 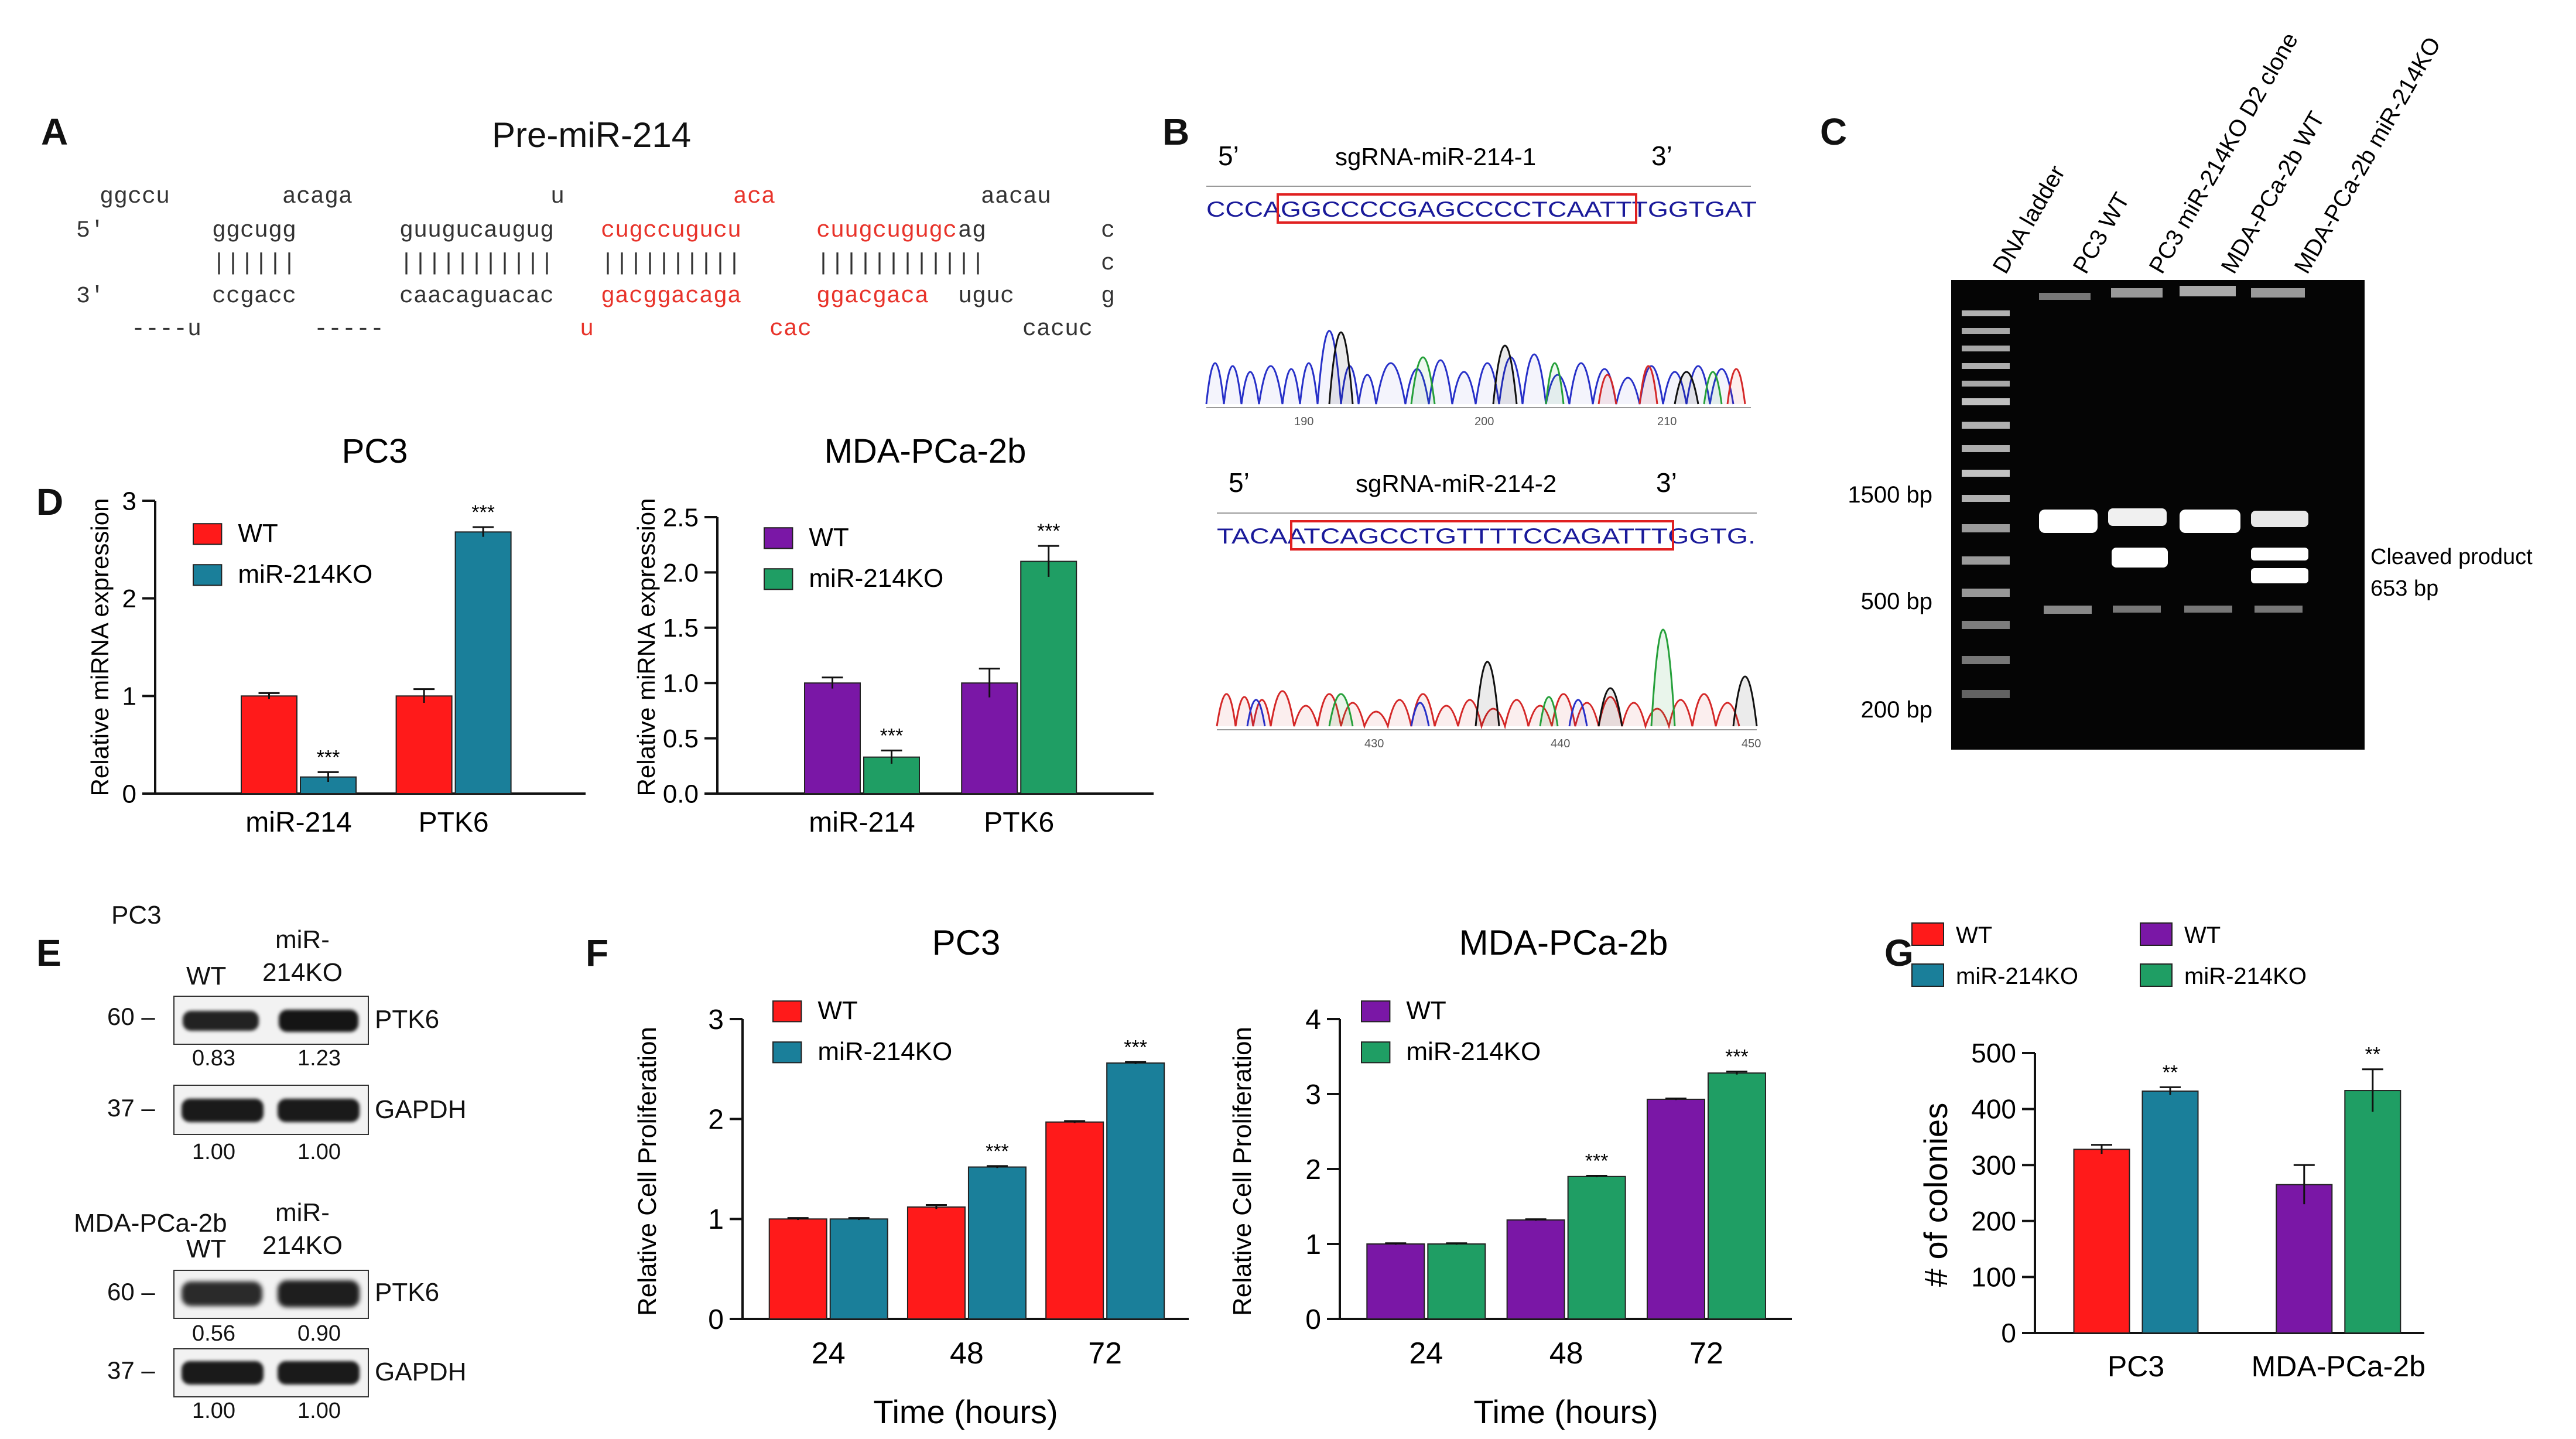 What do you see at coordinates (2404, 588) in the screenshot?
I see `cleaved-product-size: 653 bp` at bounding box center [2404, 588].